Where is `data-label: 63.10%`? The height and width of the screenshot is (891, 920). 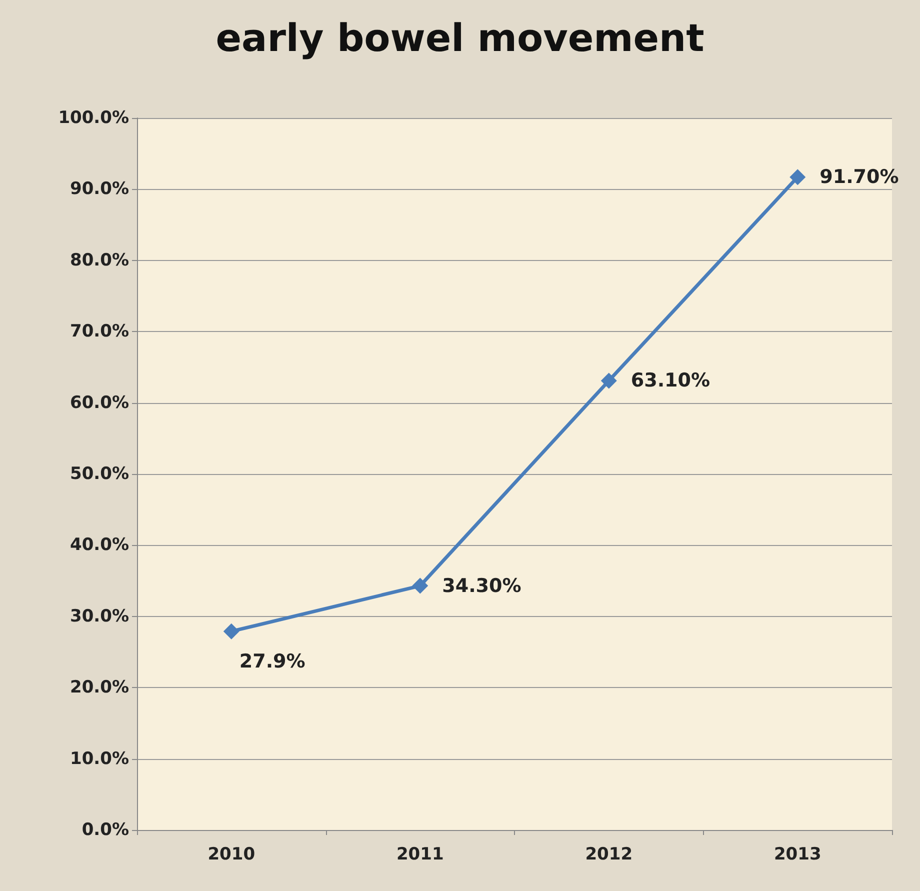 data-label: 63.10% is located at coordinates (670, 381).